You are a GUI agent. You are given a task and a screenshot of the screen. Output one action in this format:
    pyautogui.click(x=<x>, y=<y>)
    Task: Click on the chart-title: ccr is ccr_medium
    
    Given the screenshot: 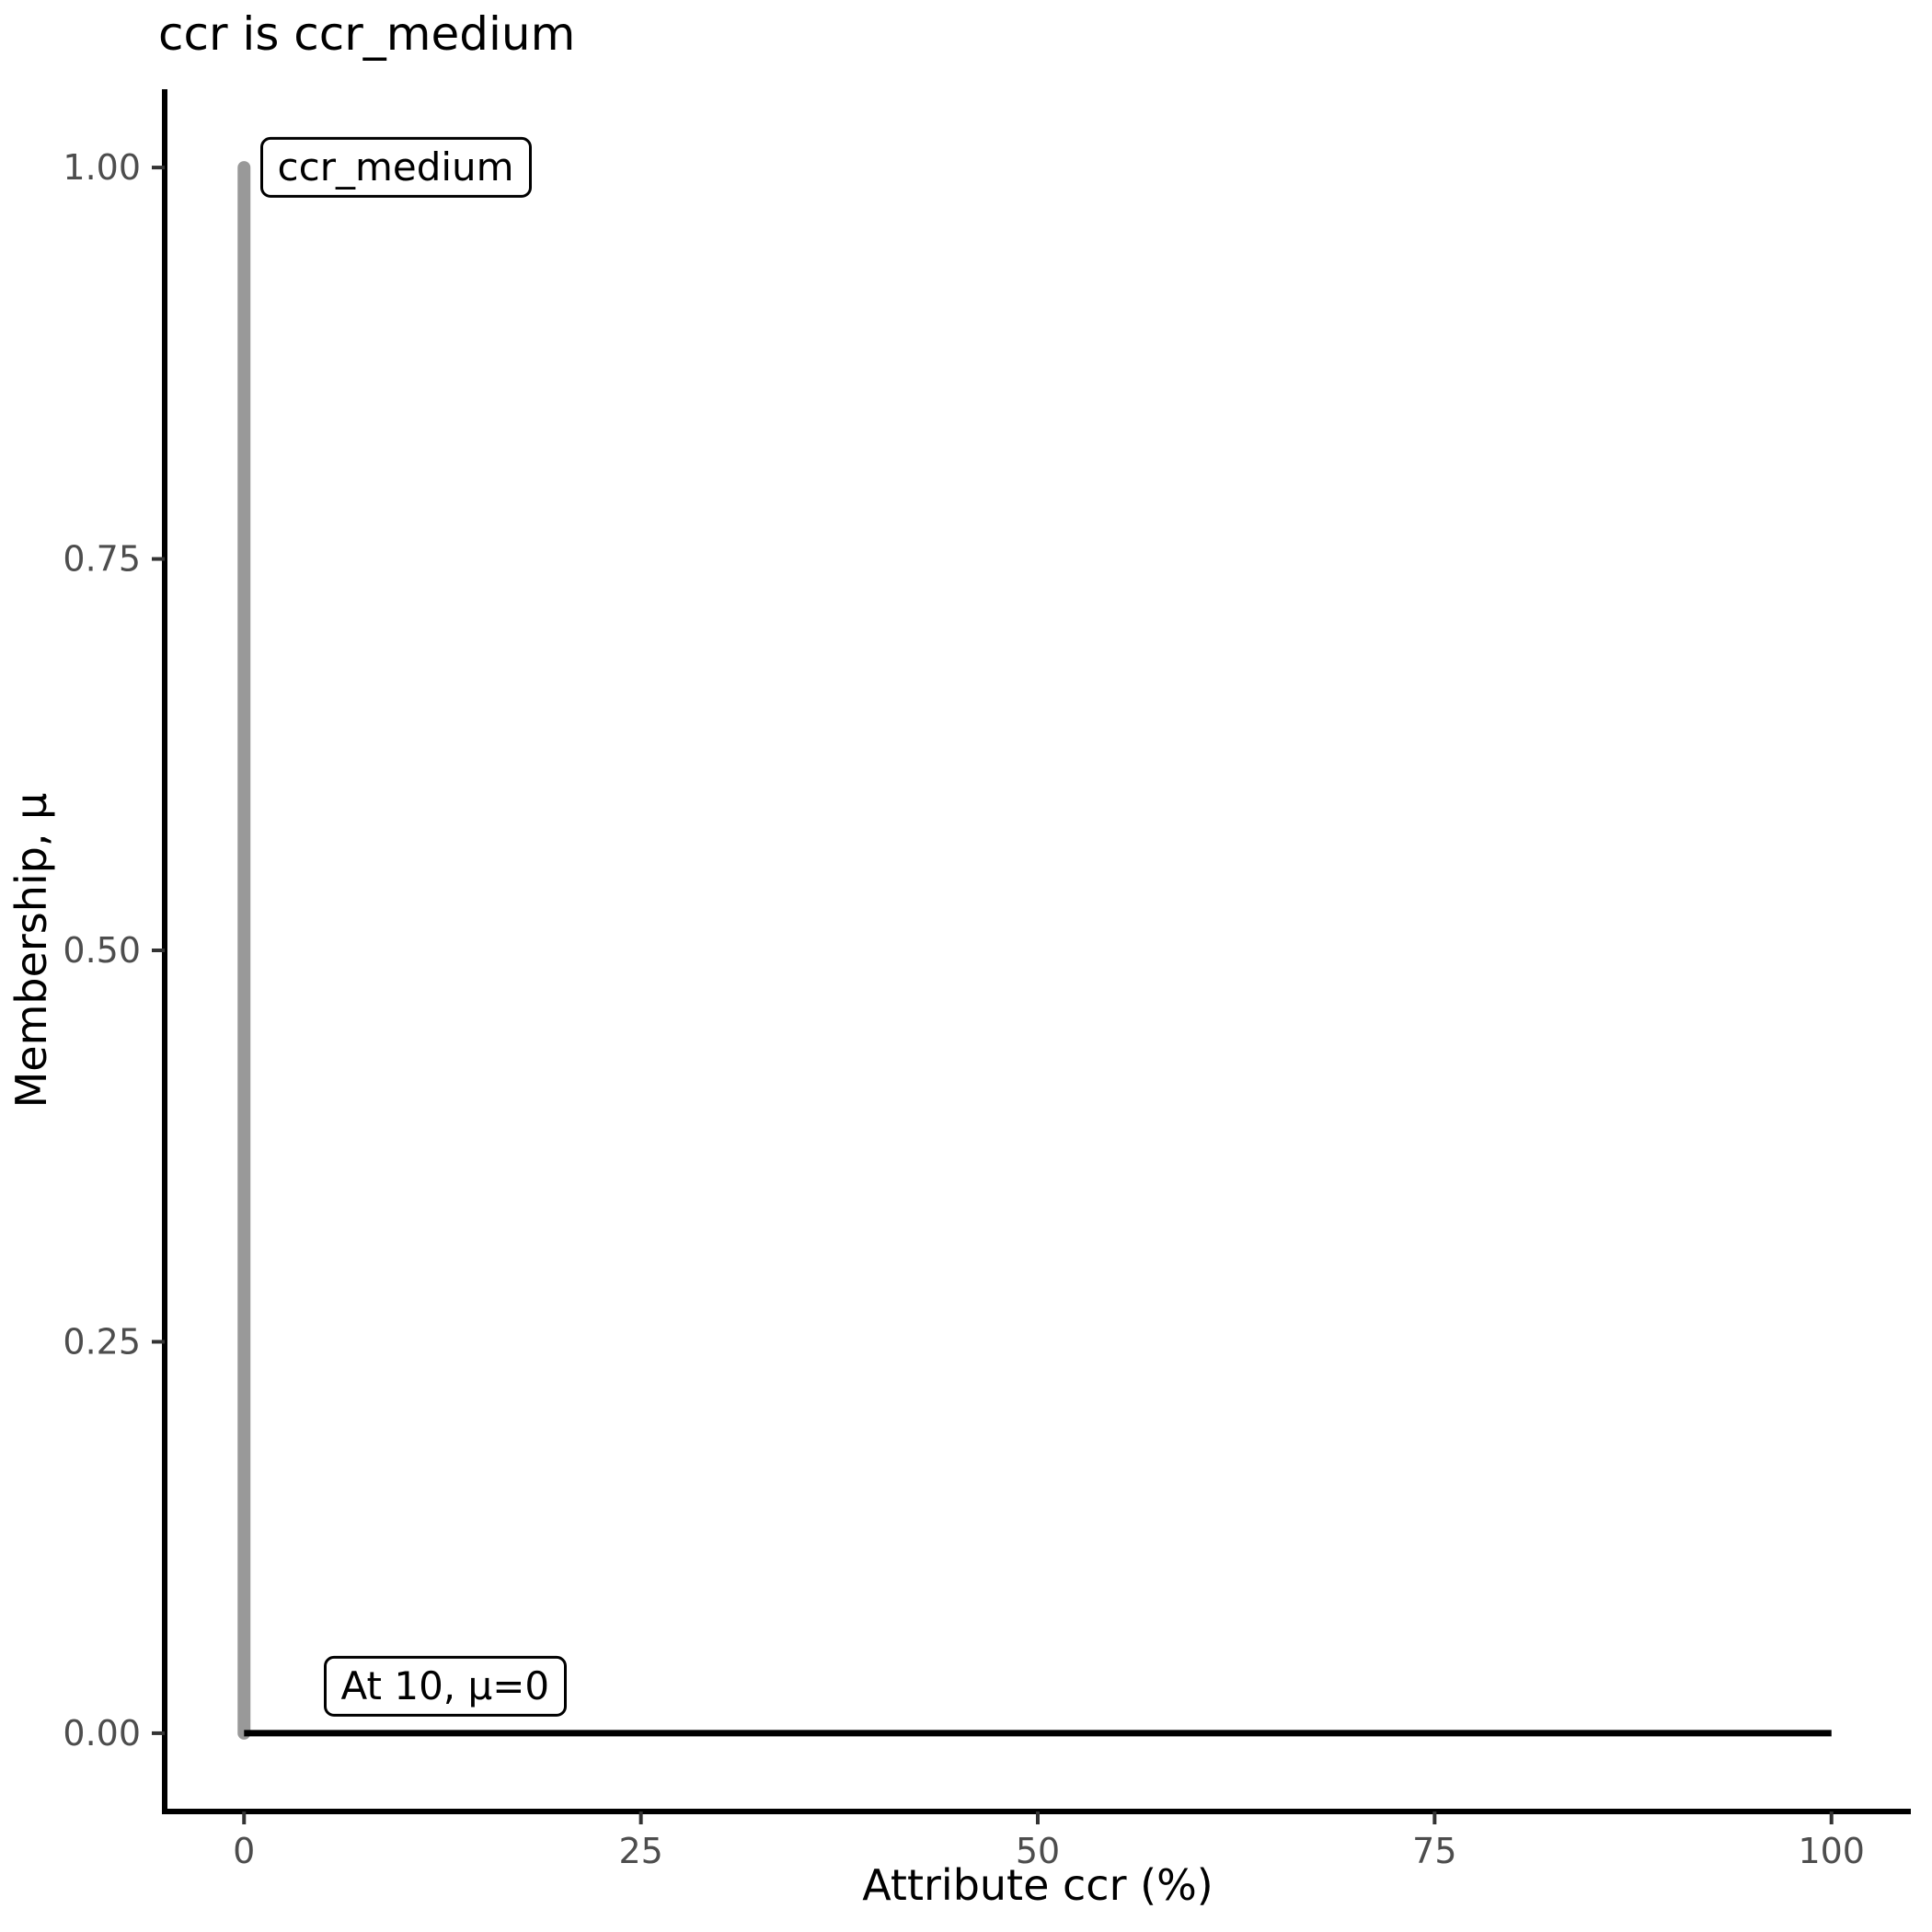 What is the action you would take?
    pyautogui.click(x=367, y=34)
    